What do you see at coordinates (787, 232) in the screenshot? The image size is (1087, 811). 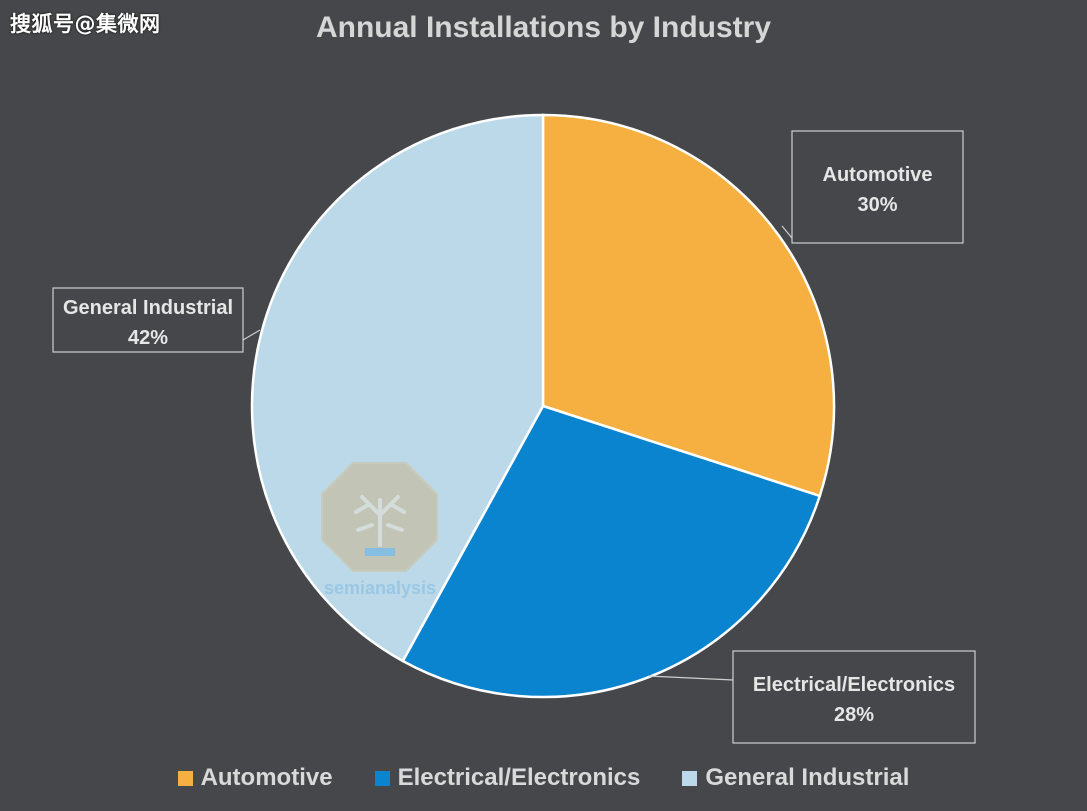 I see `callout-leader-automotive` at bounding box center [787, 232].